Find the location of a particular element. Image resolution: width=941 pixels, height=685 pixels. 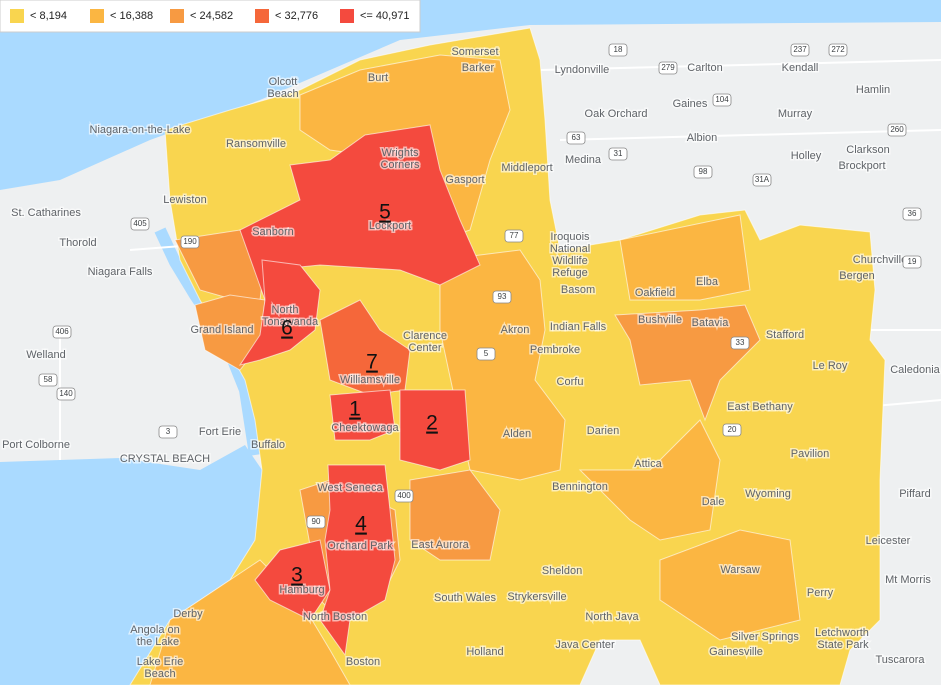

place-label: Iroquois is located at coordinates (570, 237).